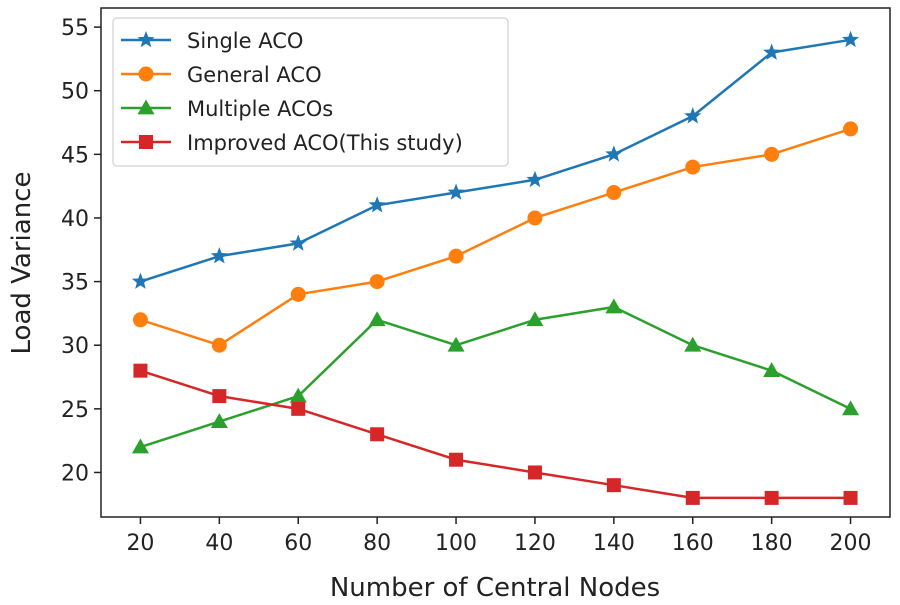  What do you see at coordinates (456, 543) in the screenshot?
I see `x-tick-label: 100` at bounding box center [456, 543].